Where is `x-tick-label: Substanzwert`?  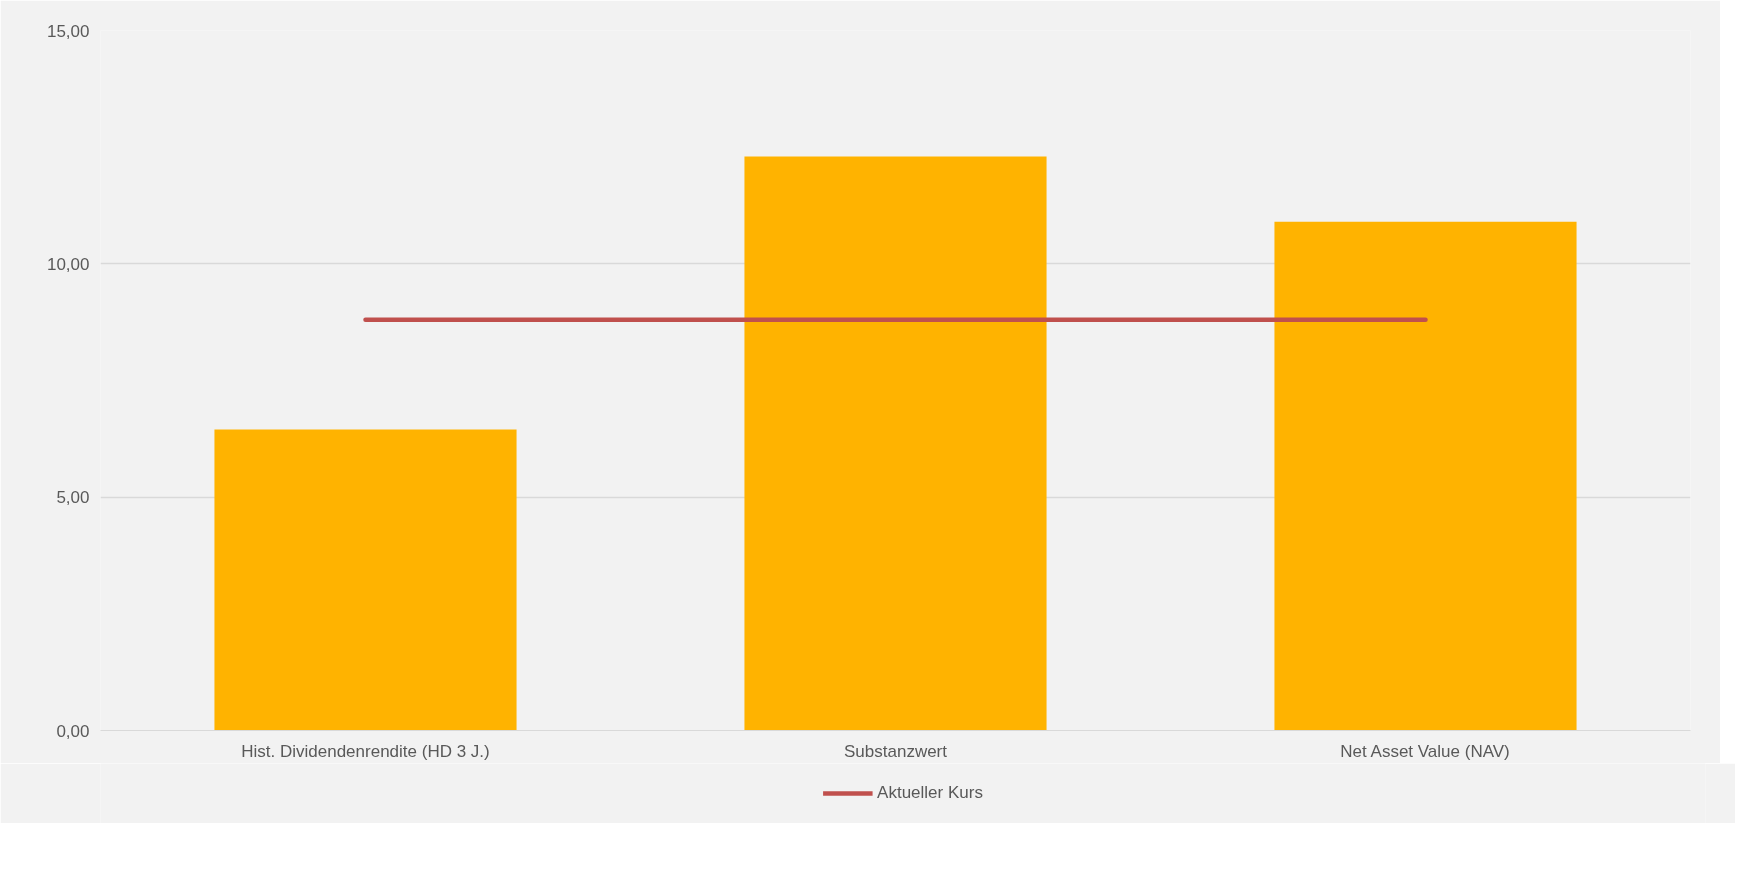 x-tick-label: Substanzwert is located at coordinates (896, 751).